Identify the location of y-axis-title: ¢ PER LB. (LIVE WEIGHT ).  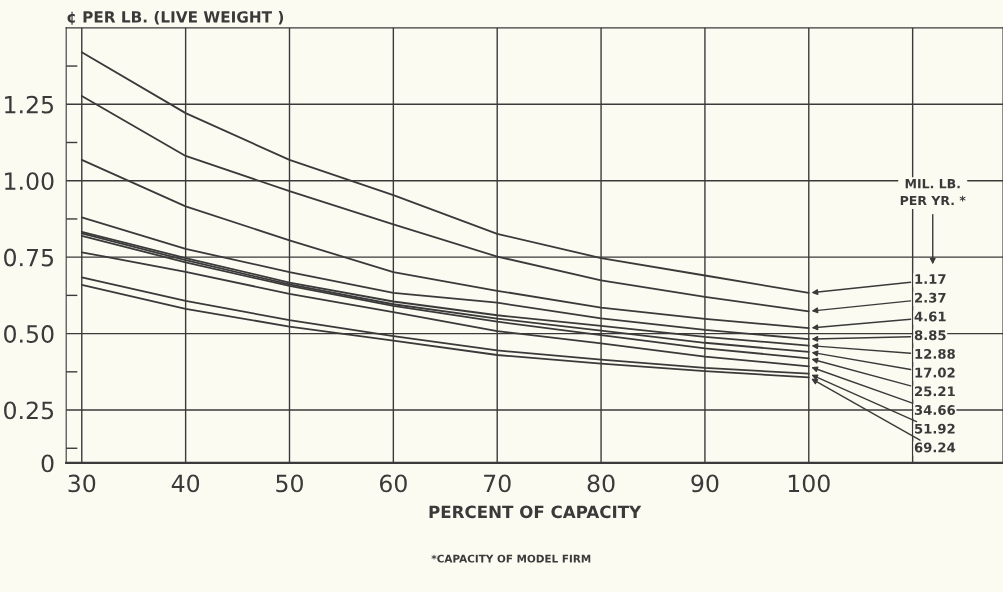
(175, 17).